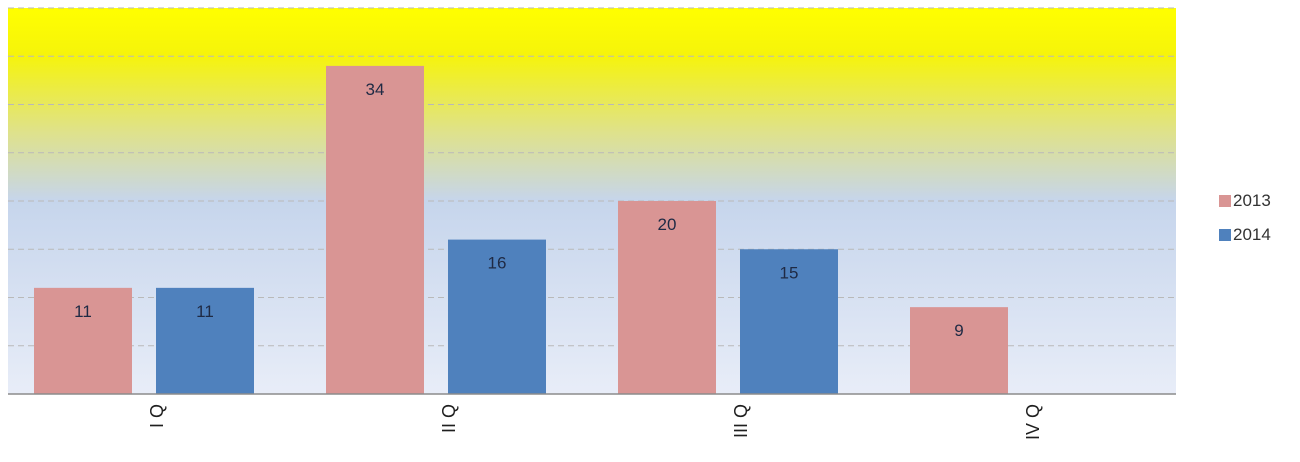 This screenshot has width=1300, height=462. What do you see at coordinates (205, 311) in the screenshot?
I see `data-label-2014-1: 11` at bounding box center [205, 311].